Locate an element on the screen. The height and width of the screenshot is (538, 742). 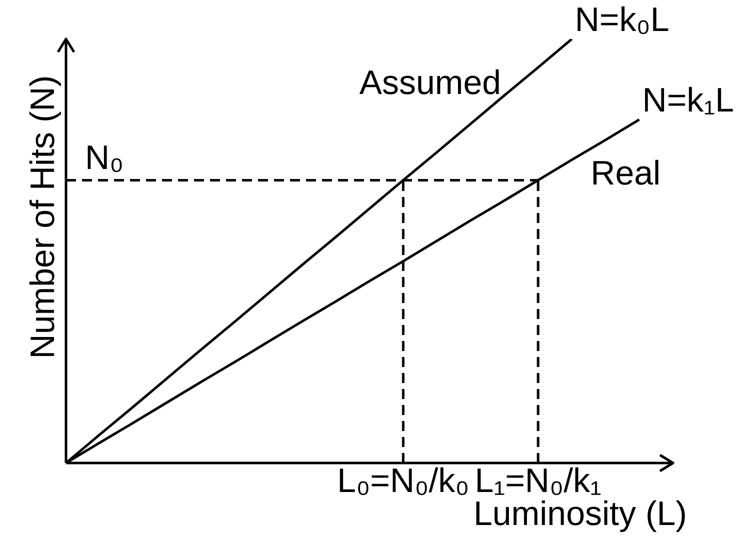
annotation: N=k₁L is located at coordinates (688, 101).